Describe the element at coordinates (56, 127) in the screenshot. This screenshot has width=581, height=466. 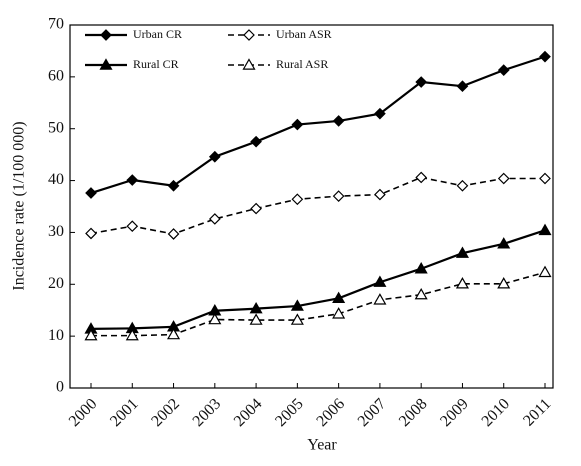
I see `y-tick-label: 50` at that location.